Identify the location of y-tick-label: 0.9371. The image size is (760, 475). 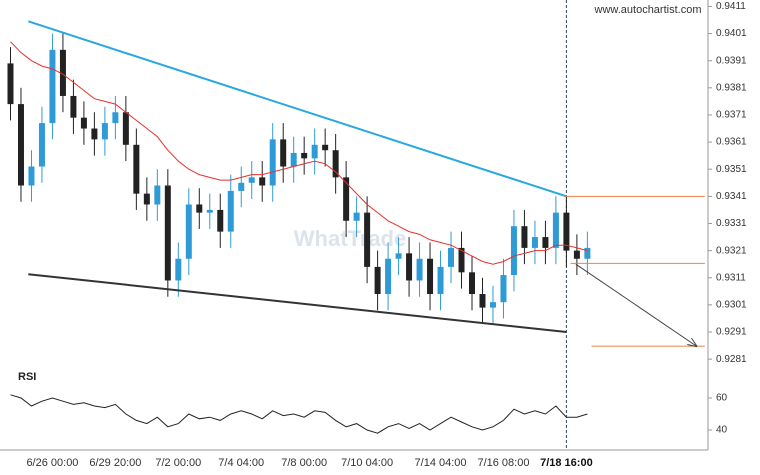
(731, 115).